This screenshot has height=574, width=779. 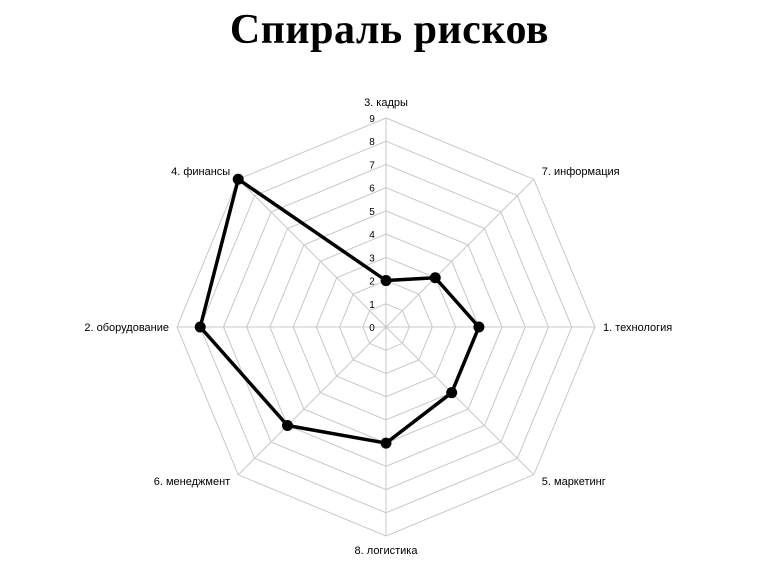 I want to click on axis-label: 2. оборудование, so click(x=126, y=328).